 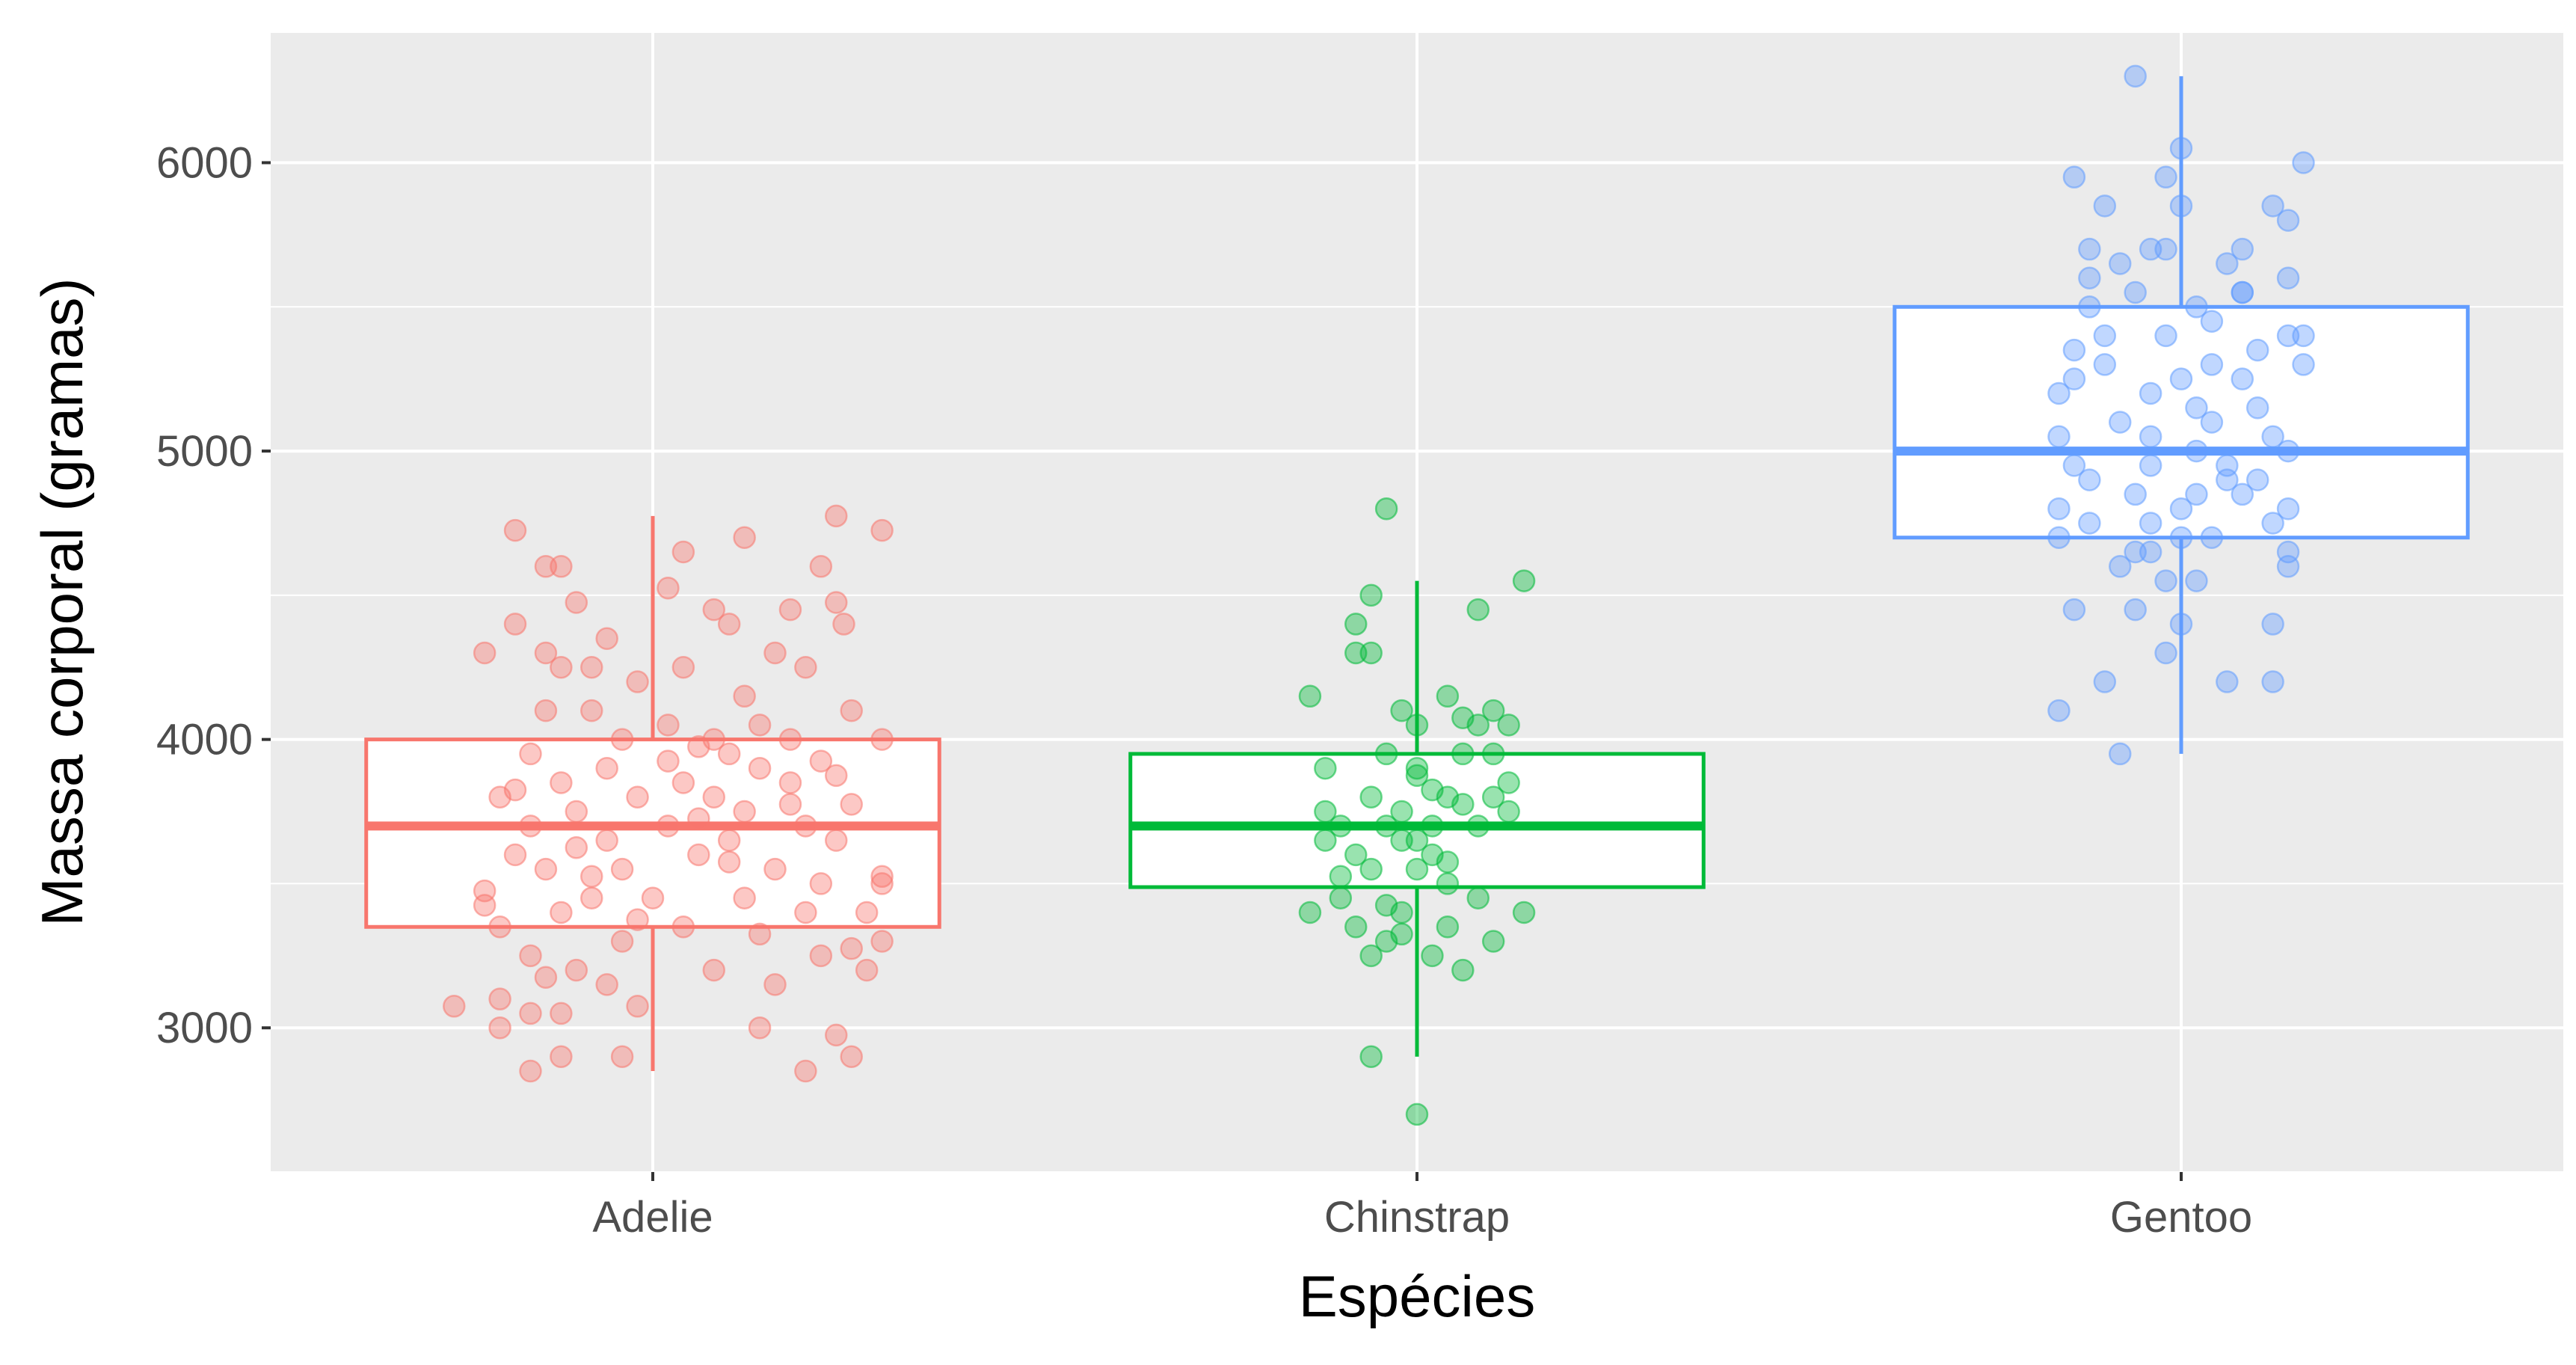 What do you see at coordinates (205, 451) in the screenshot?
I see `y-tick-label: 5000` at bounding box center [205, 451].